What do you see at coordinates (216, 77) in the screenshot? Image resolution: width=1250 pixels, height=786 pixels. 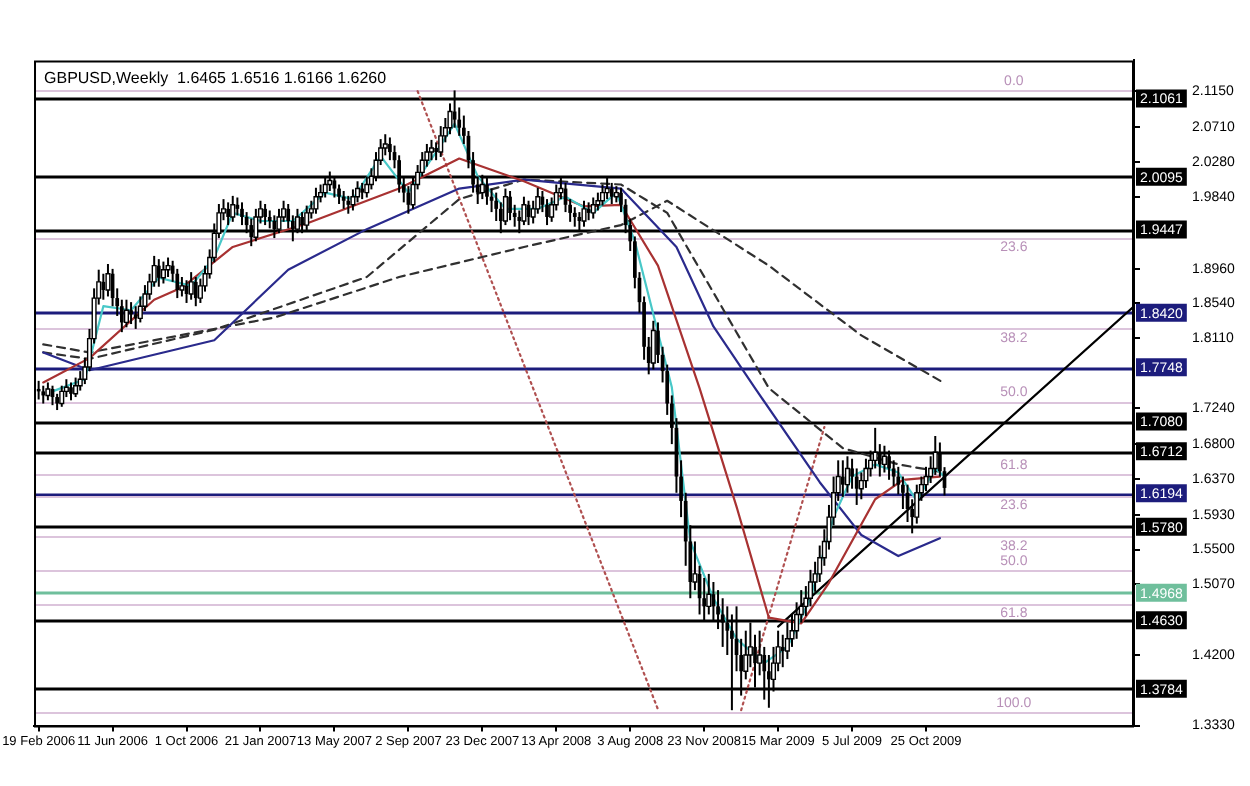 I see `text: GBPUSD,Weekly 1.6465 1.6516 1.6166 1.6260` at bounding box center [216, 77].